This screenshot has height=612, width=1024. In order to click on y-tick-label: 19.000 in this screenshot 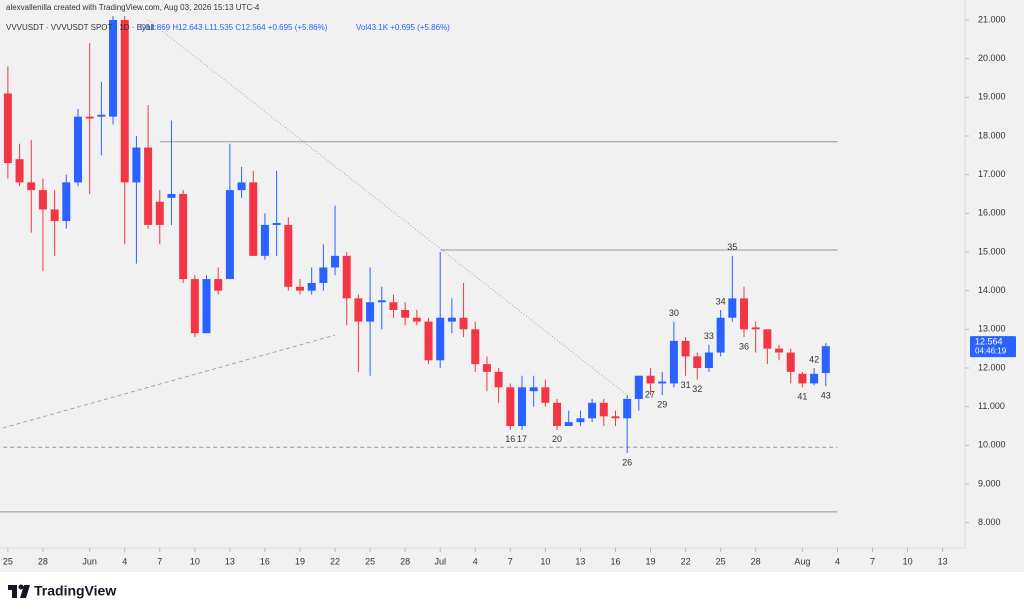, I will do `click(992, 97)`.